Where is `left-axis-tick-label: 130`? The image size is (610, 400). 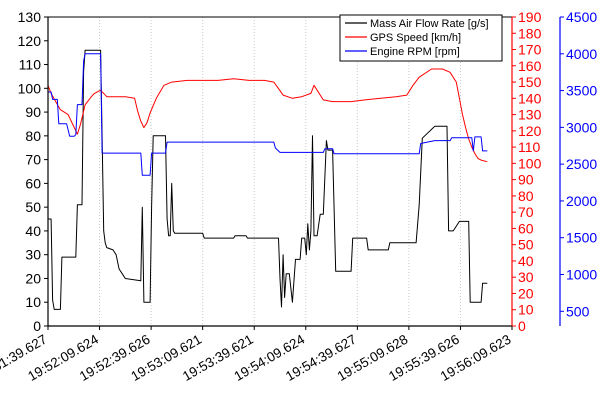
left-axis-tick-label: 130 is located at coordinates (30, 17).